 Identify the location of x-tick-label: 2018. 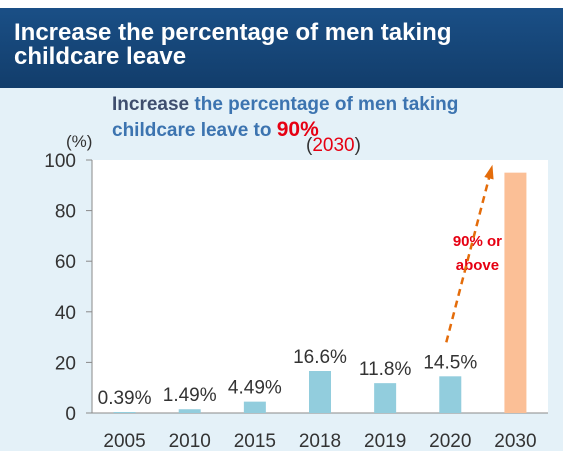
(320, 441).